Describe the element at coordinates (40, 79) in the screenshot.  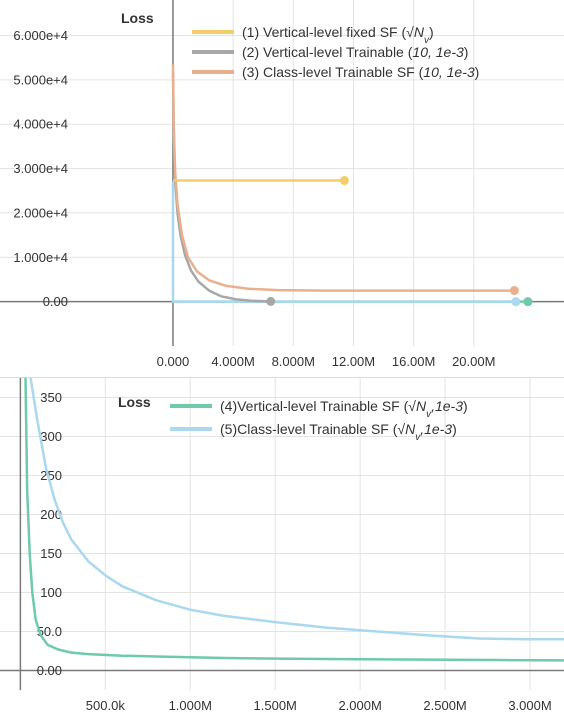
I see `y-tick-label: 5.000e+4` at that location.